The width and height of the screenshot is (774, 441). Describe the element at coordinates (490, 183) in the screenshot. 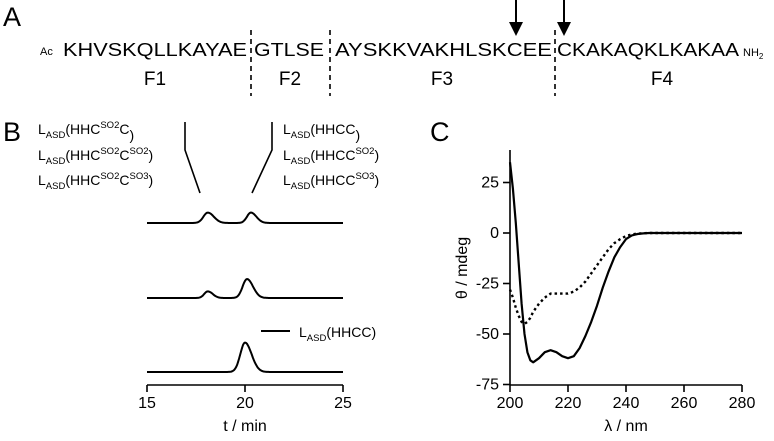

I see `y-tick-label: 25` at that location.